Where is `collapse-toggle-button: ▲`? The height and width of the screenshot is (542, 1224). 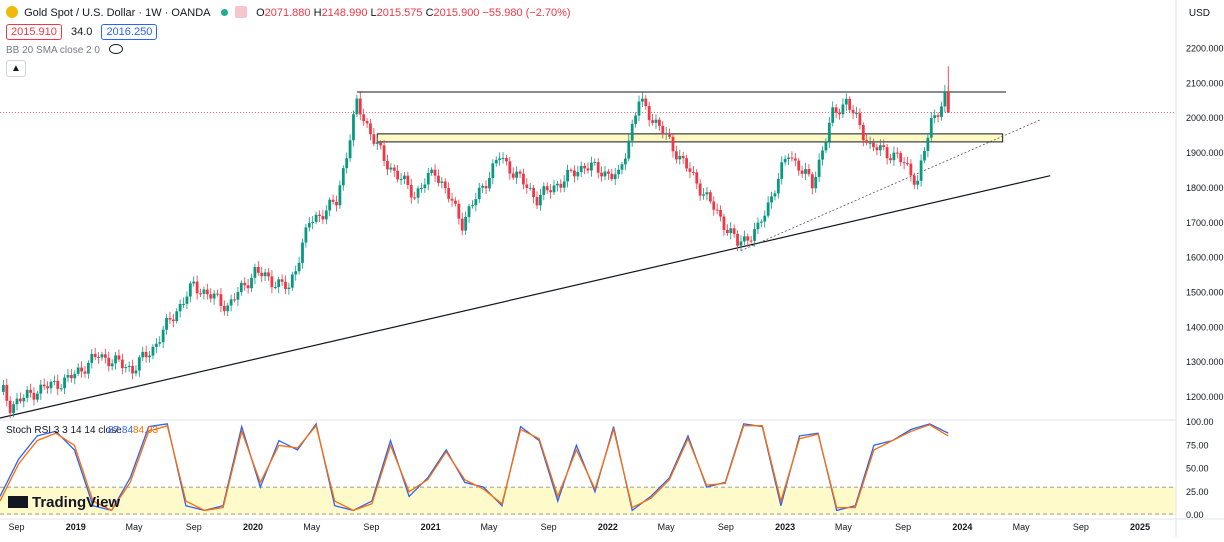 collapse-toggle-button: ▲ is located at coordinates (16, 68).